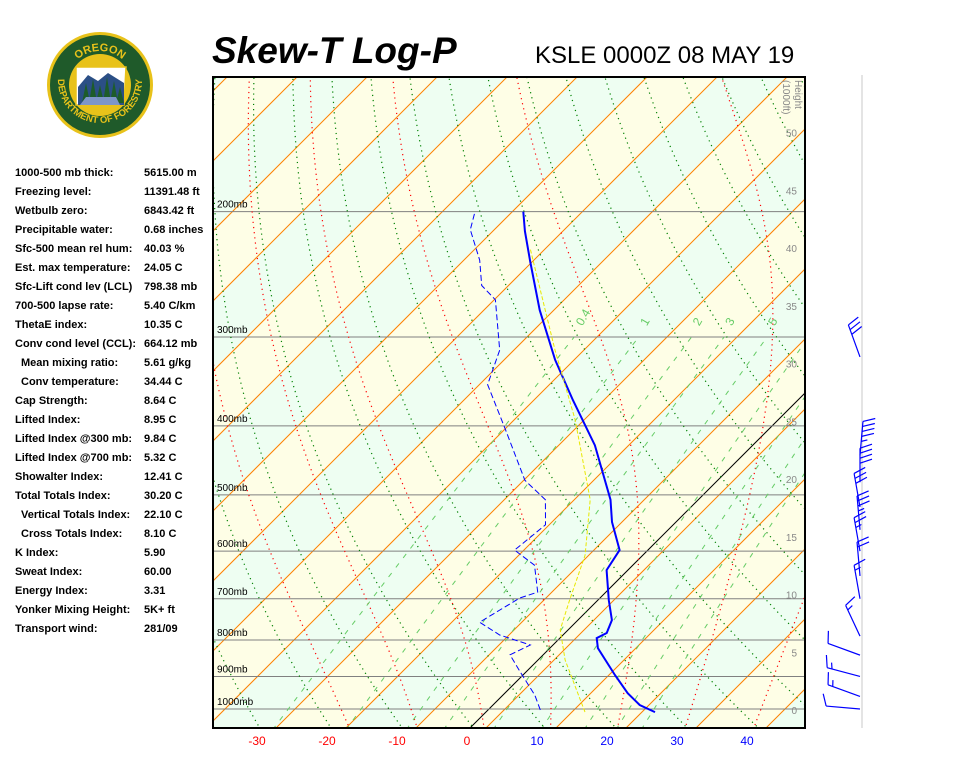 This screenshot has width=960, height=768. What do you see at coordinates (232, 205) in the screenshot?
I see `pressure-label: 200mb` at bounding box center [232, 205].